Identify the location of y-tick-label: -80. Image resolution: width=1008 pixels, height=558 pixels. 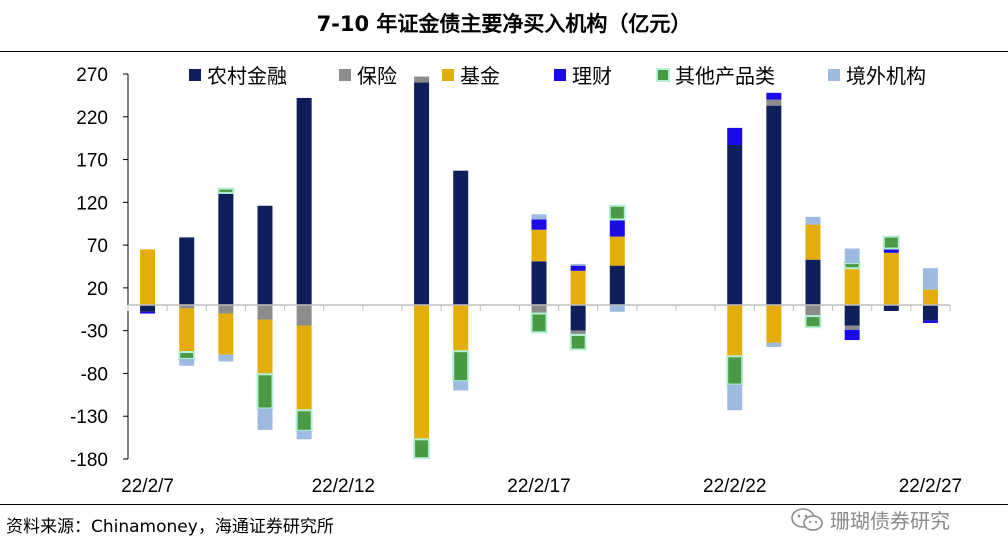
(94, 374).